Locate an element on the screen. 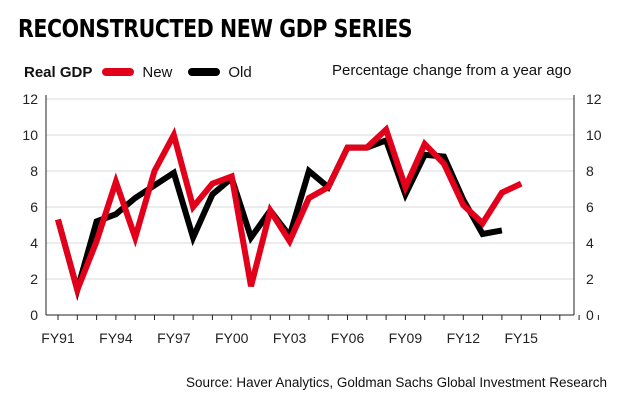  y-tick-left-8: 8 is located at coordinates (34, 171).